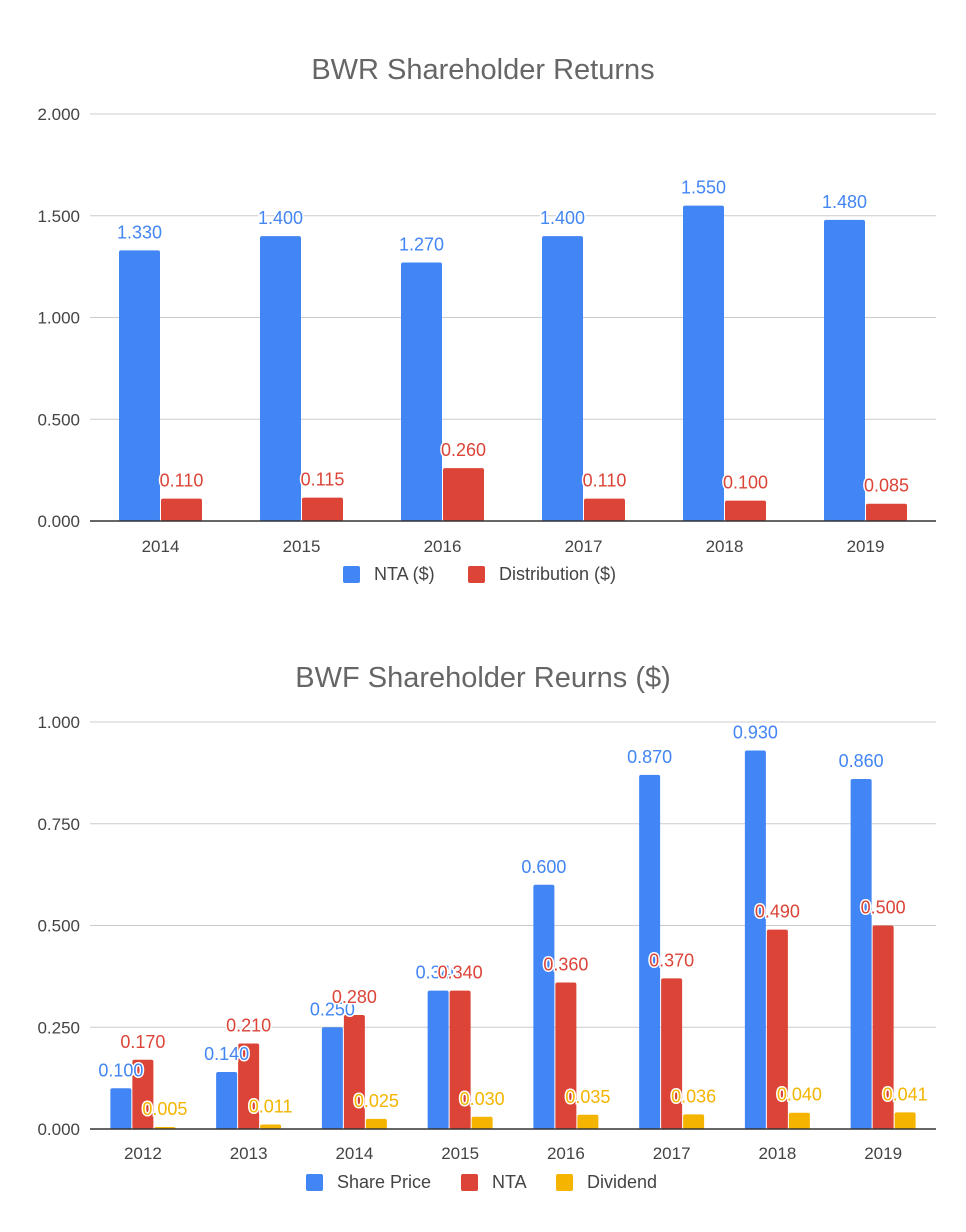 The width and height of the screenshot is (966, 1232). Describe the element at coordinates (226, 1054) in the screenshot. I see `data-label: 0.140` at that location.